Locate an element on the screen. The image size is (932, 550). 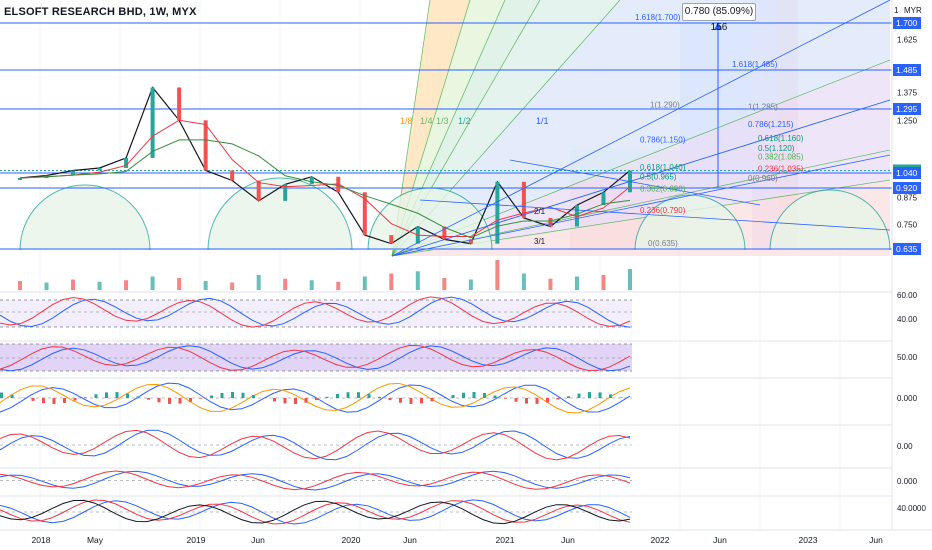
moving-average-line is located at coordinates (325, 178).